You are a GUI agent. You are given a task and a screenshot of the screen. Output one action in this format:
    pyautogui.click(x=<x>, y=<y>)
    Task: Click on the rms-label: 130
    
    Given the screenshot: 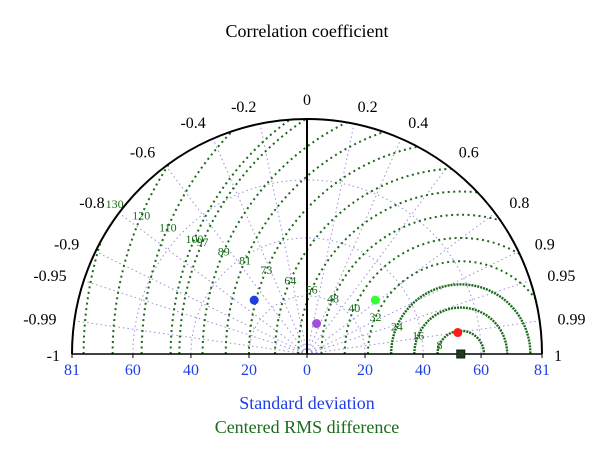 What is the action you would take?
    pyautogui.click(x=115, y=204)
    